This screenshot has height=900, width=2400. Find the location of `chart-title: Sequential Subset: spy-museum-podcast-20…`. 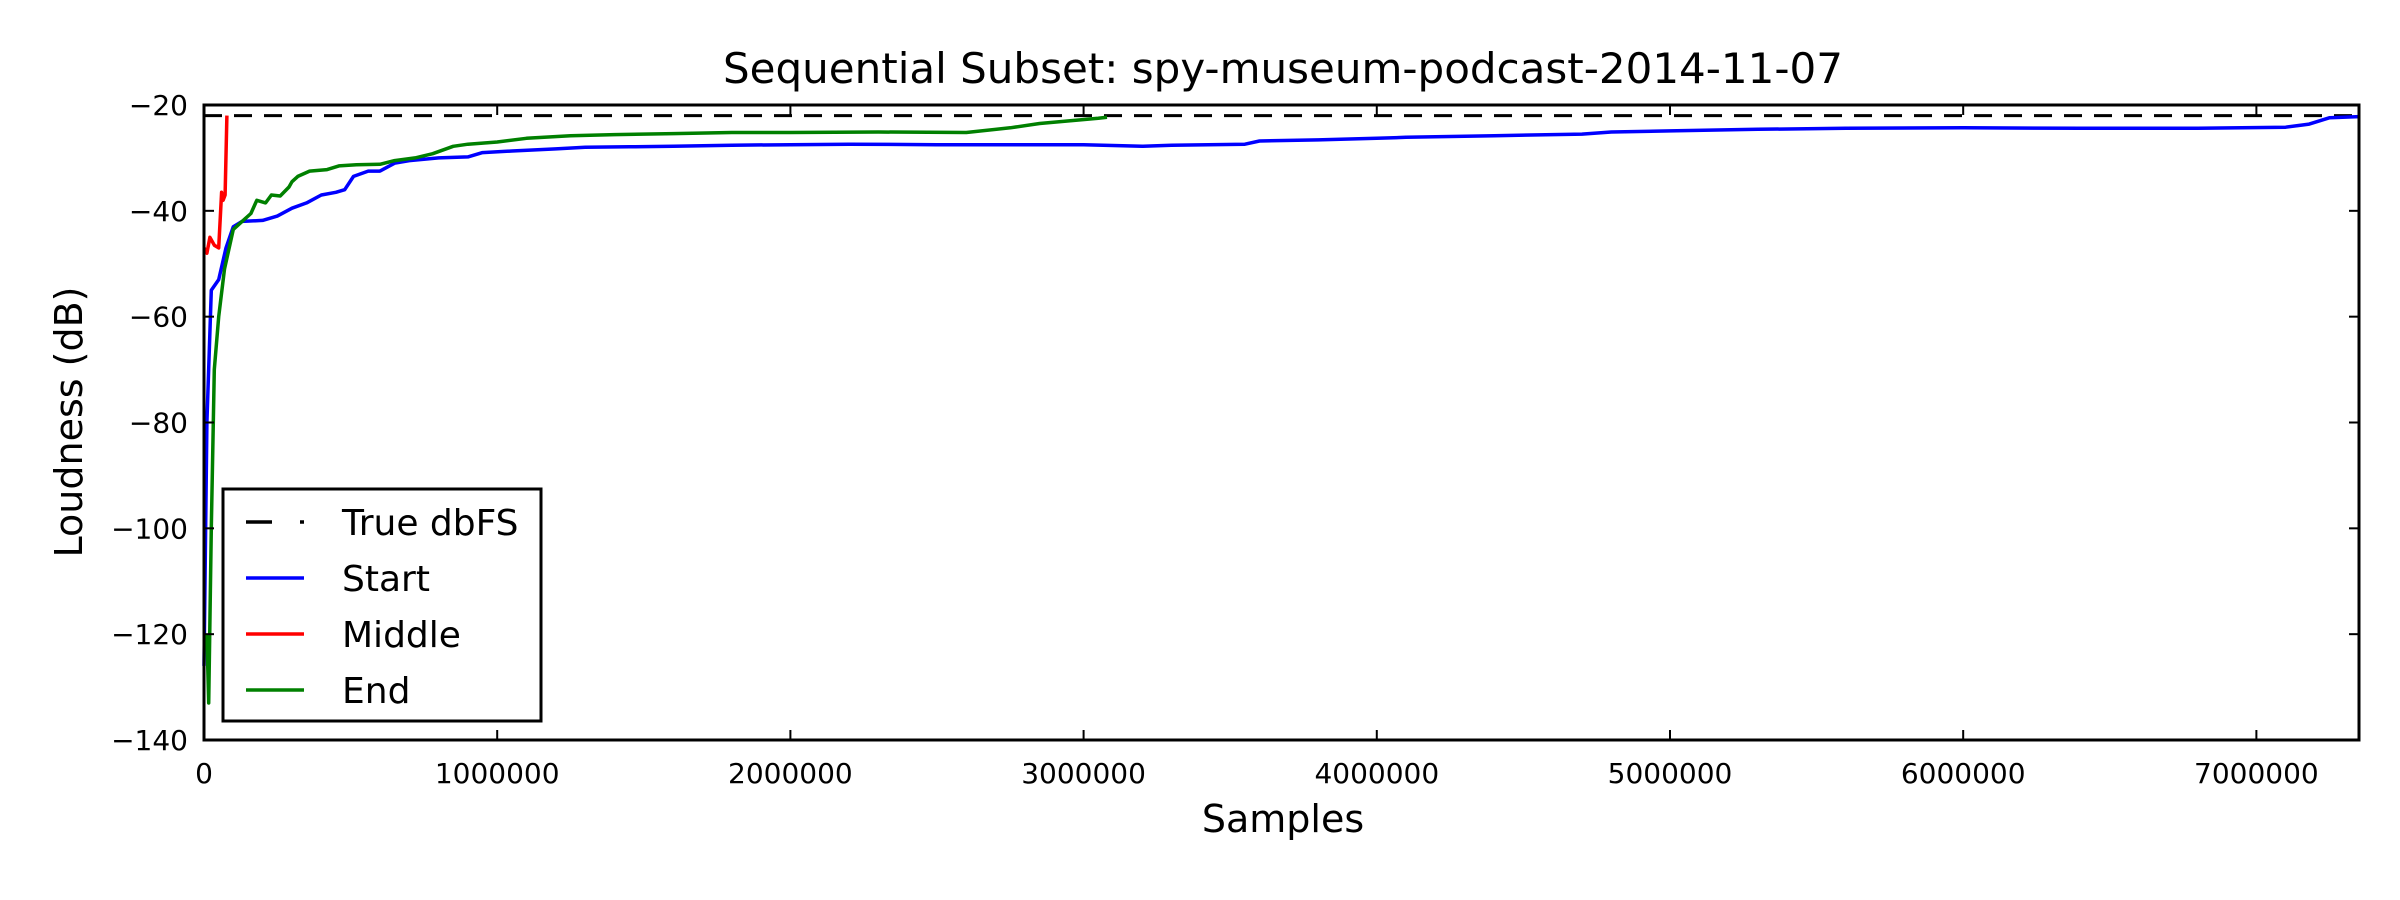

chart-title: Sequential Subset: spy-museum-podcast-20… is located at coordinates (1283, 68).